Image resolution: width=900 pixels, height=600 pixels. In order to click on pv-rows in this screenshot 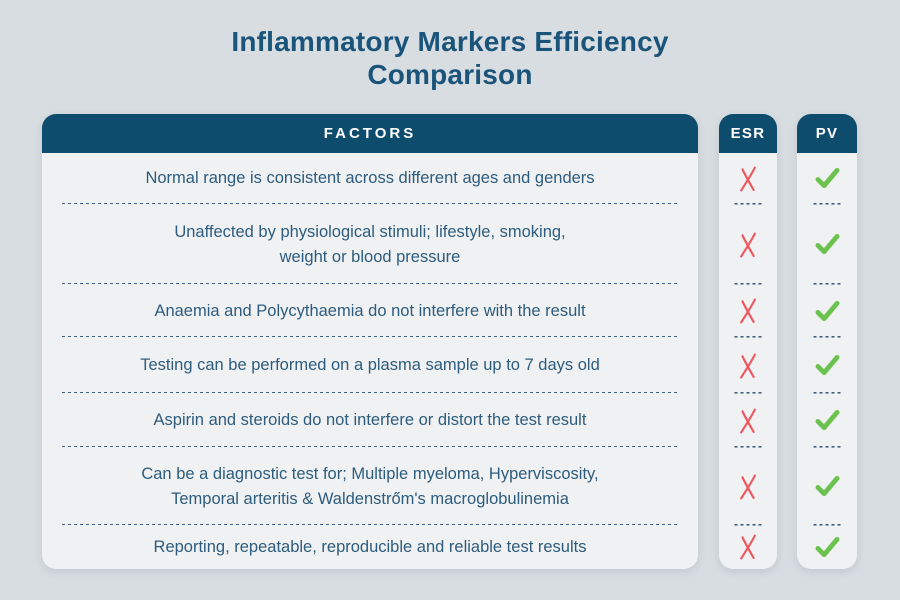, I will do `click(827, 361)`.